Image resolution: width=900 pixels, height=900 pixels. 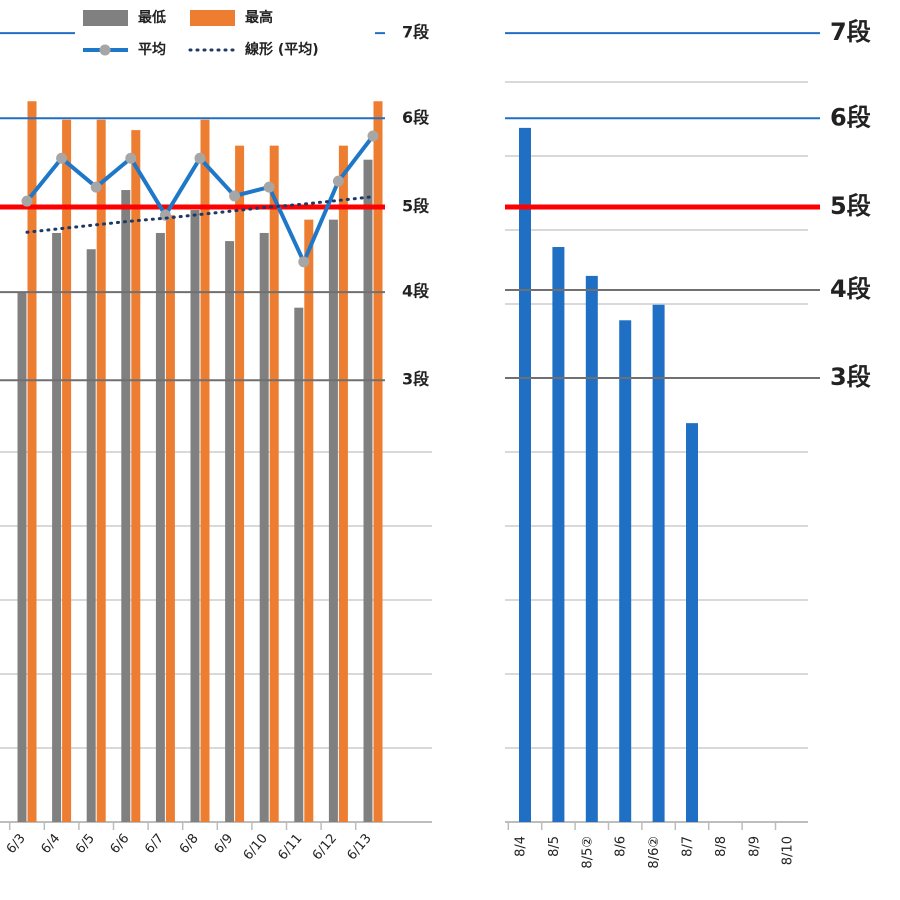 I want to click on x-tick-label: 6/10, so click(x=256, y=847).